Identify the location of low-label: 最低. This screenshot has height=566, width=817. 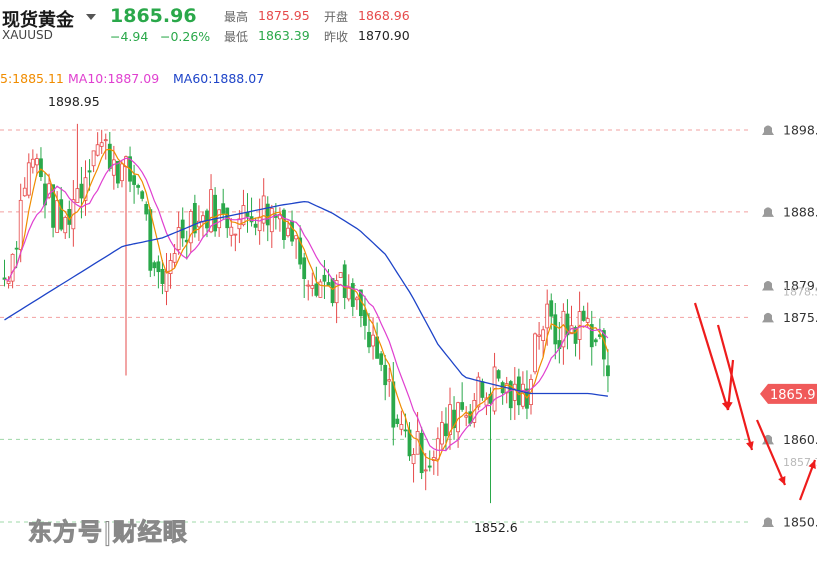
(236, 37).